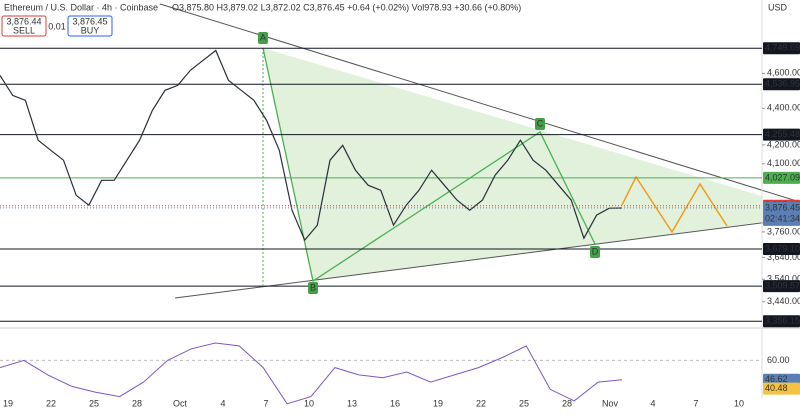  I want to click on y-tick-label: 3,640.00, so click(783, 257).